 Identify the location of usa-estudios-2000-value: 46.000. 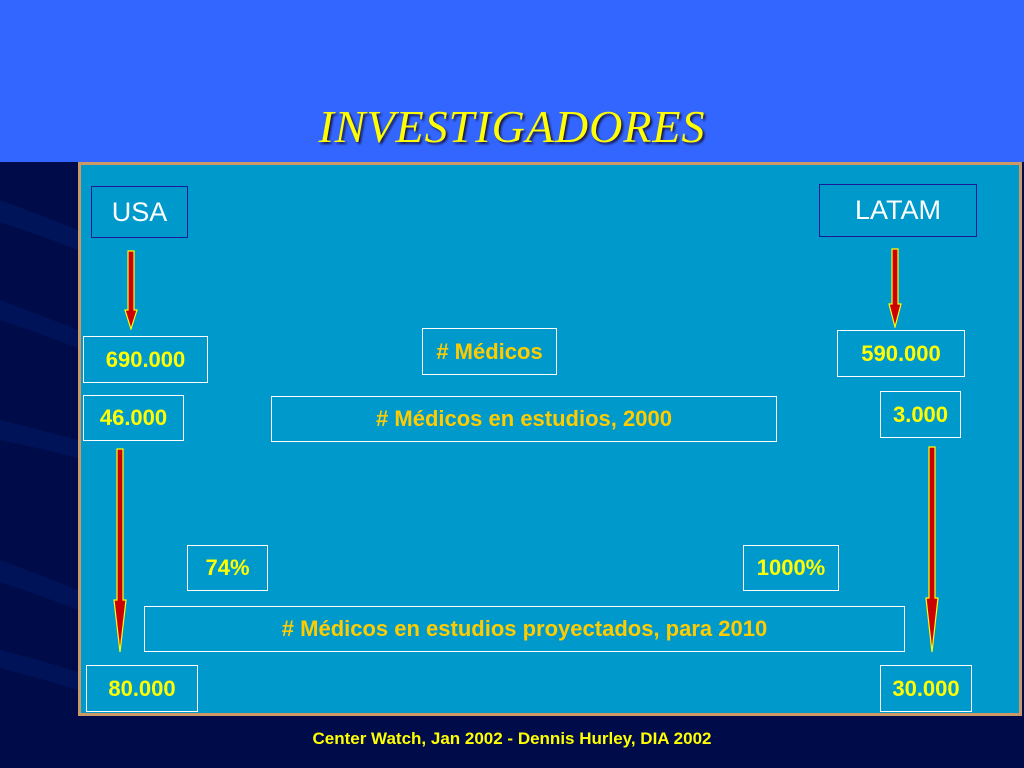
(133, 418).